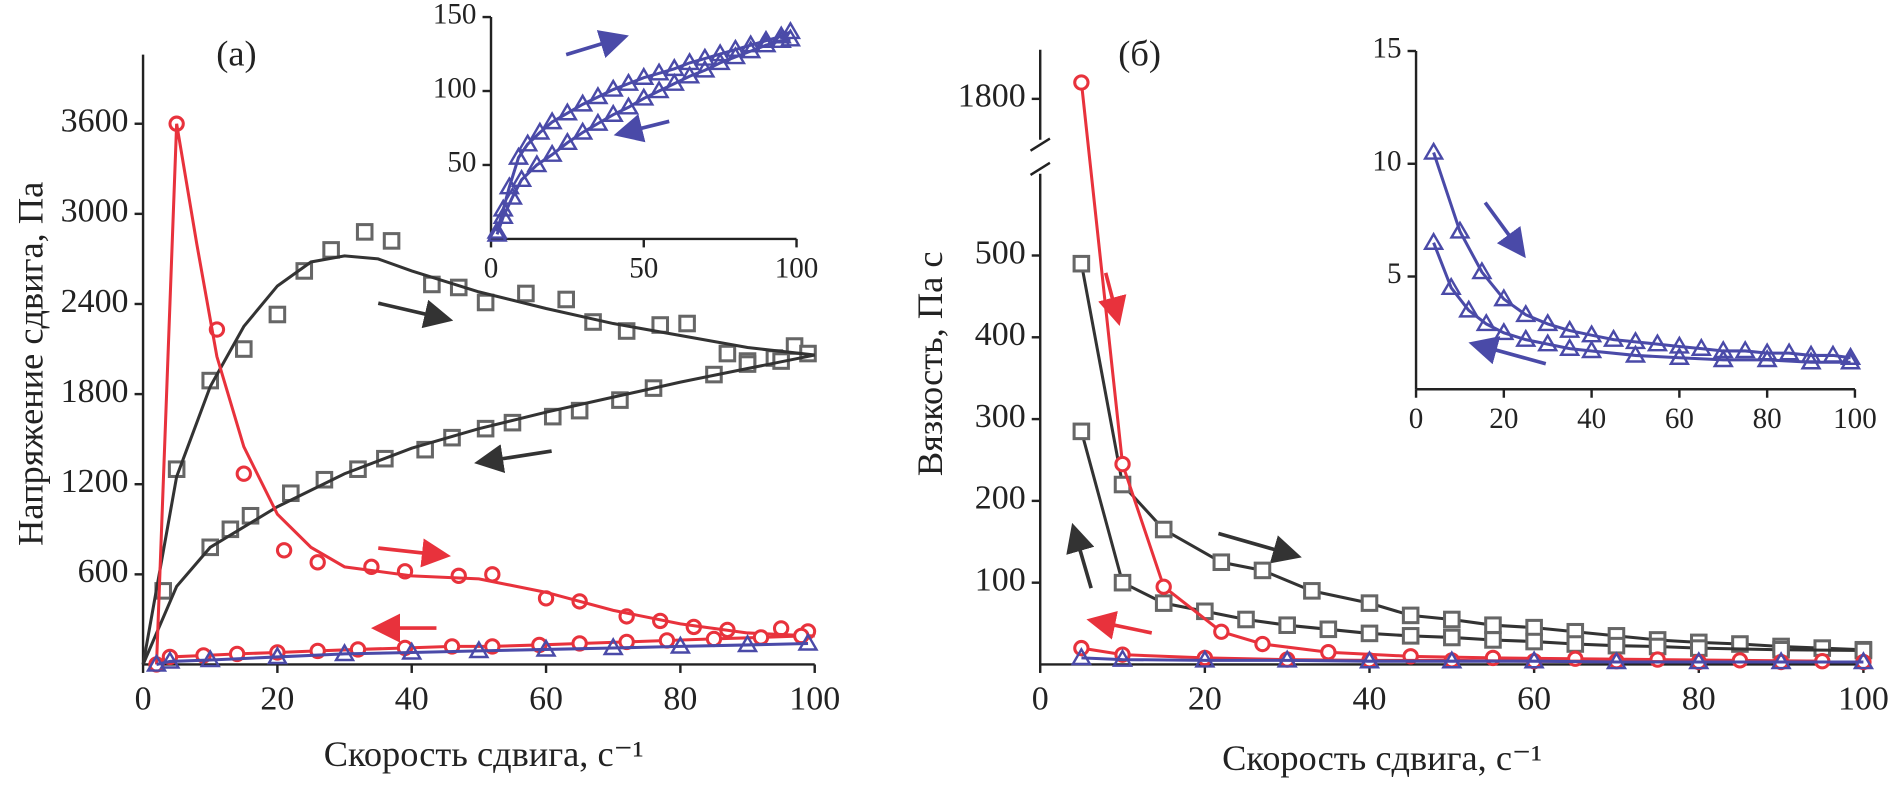 The width and height of the screenshot is (1901, 787). I want to click on y-tick-label: 50, so click(461, 163).